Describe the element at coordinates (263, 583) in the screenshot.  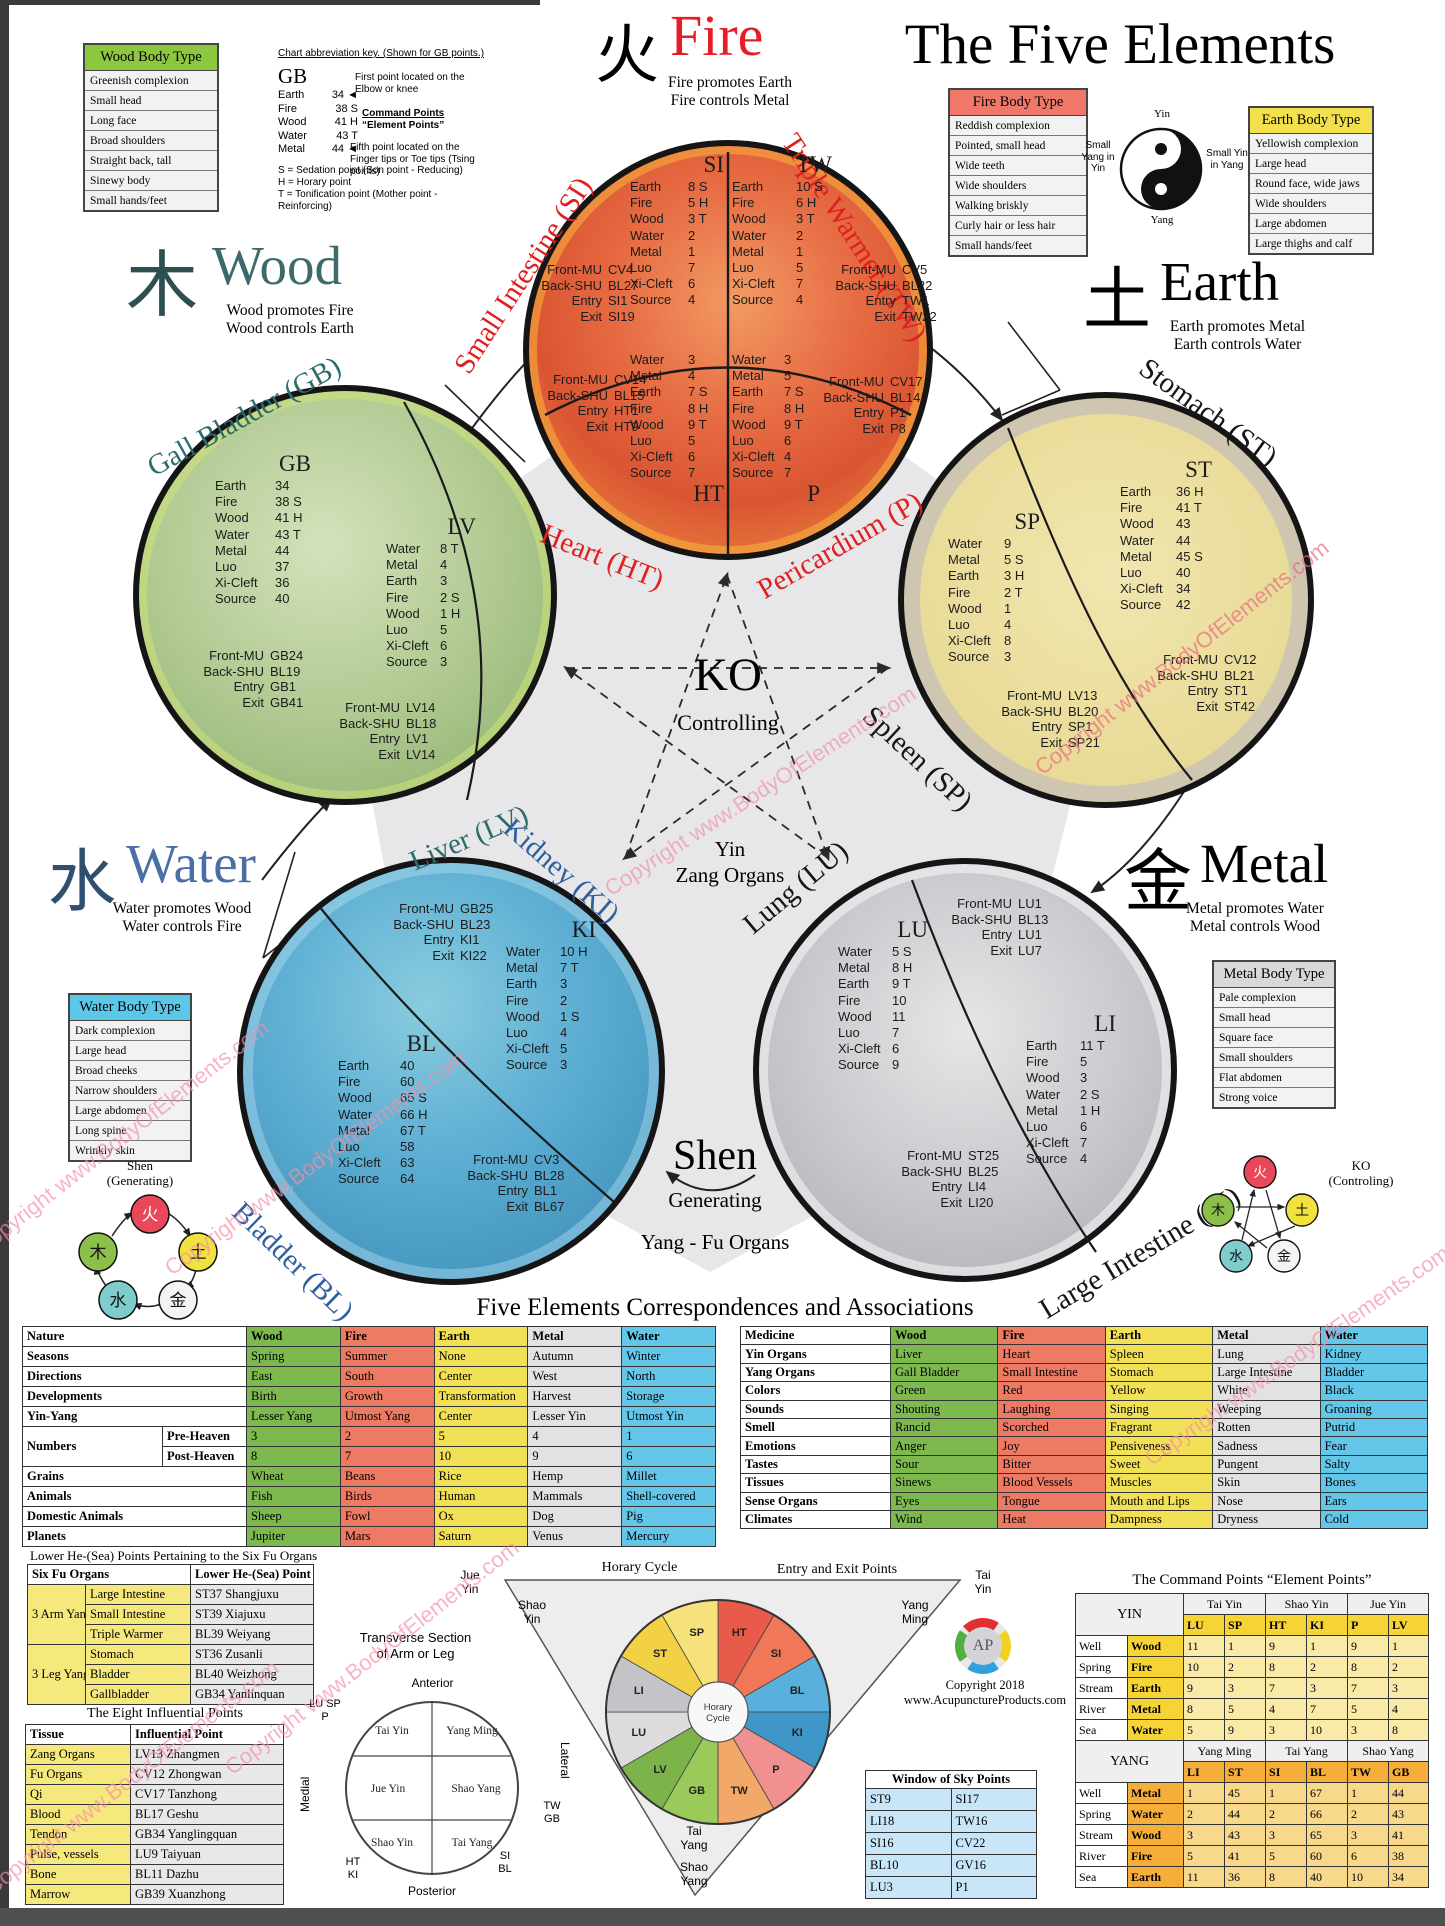
I see `organ-point-row: Xi-Cleft 36` at that location.